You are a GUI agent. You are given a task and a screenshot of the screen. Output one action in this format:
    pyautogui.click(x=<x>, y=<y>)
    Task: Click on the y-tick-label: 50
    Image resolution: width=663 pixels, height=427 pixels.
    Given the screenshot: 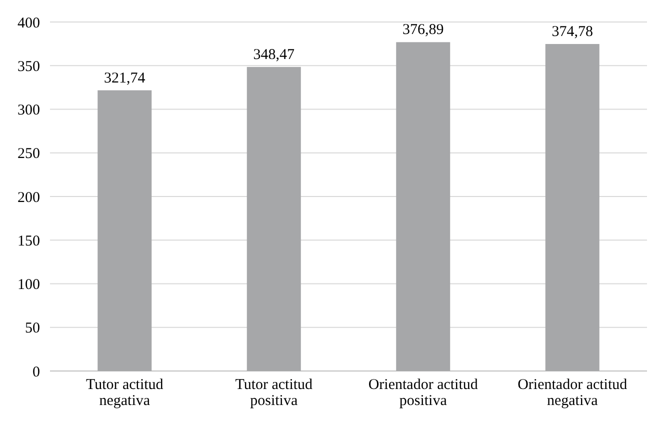 What is the action you would take?
    pyautogui.click(x=32, y=328)
    